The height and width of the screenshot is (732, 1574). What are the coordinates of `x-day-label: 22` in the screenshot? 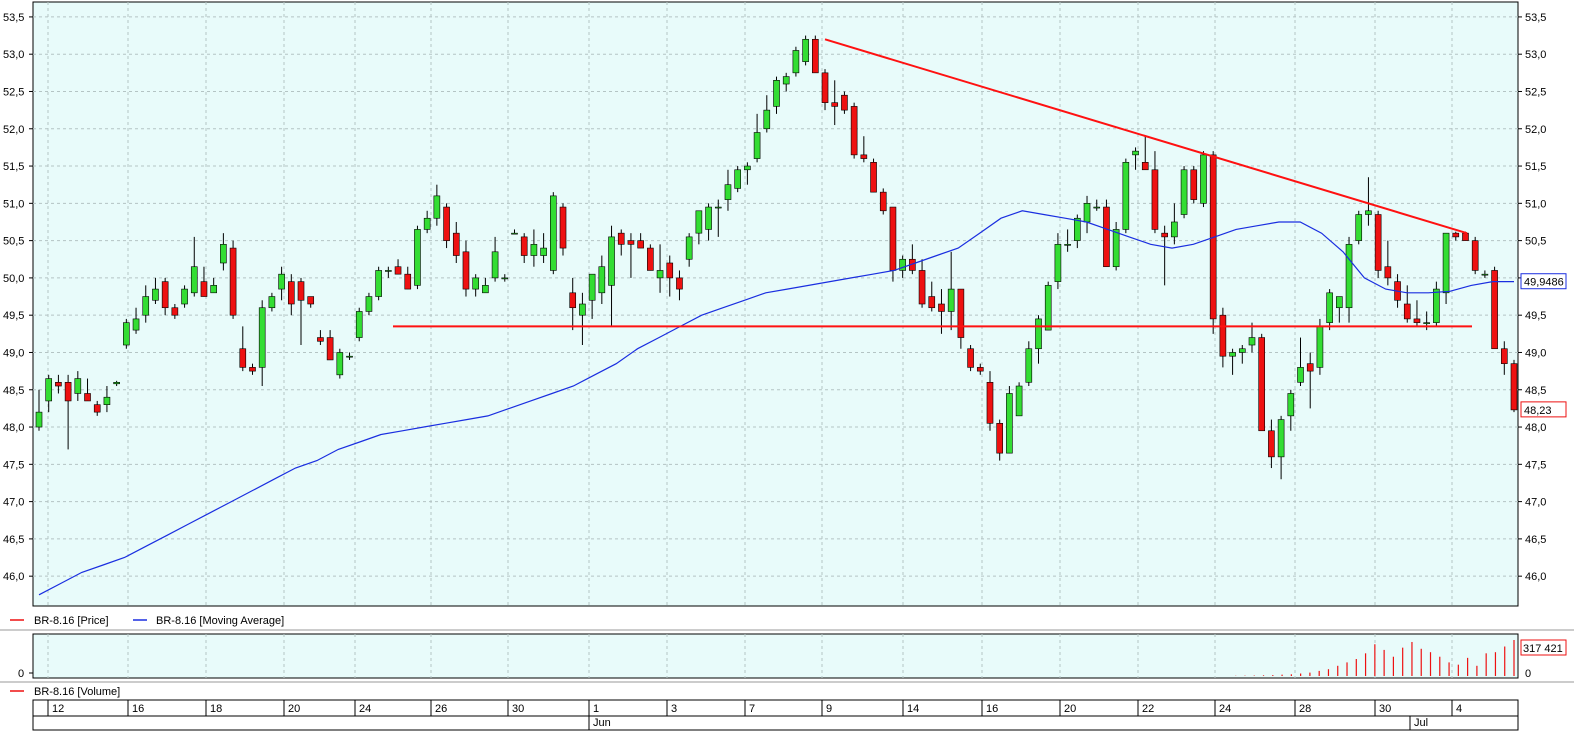 It's located at (1148, 709).